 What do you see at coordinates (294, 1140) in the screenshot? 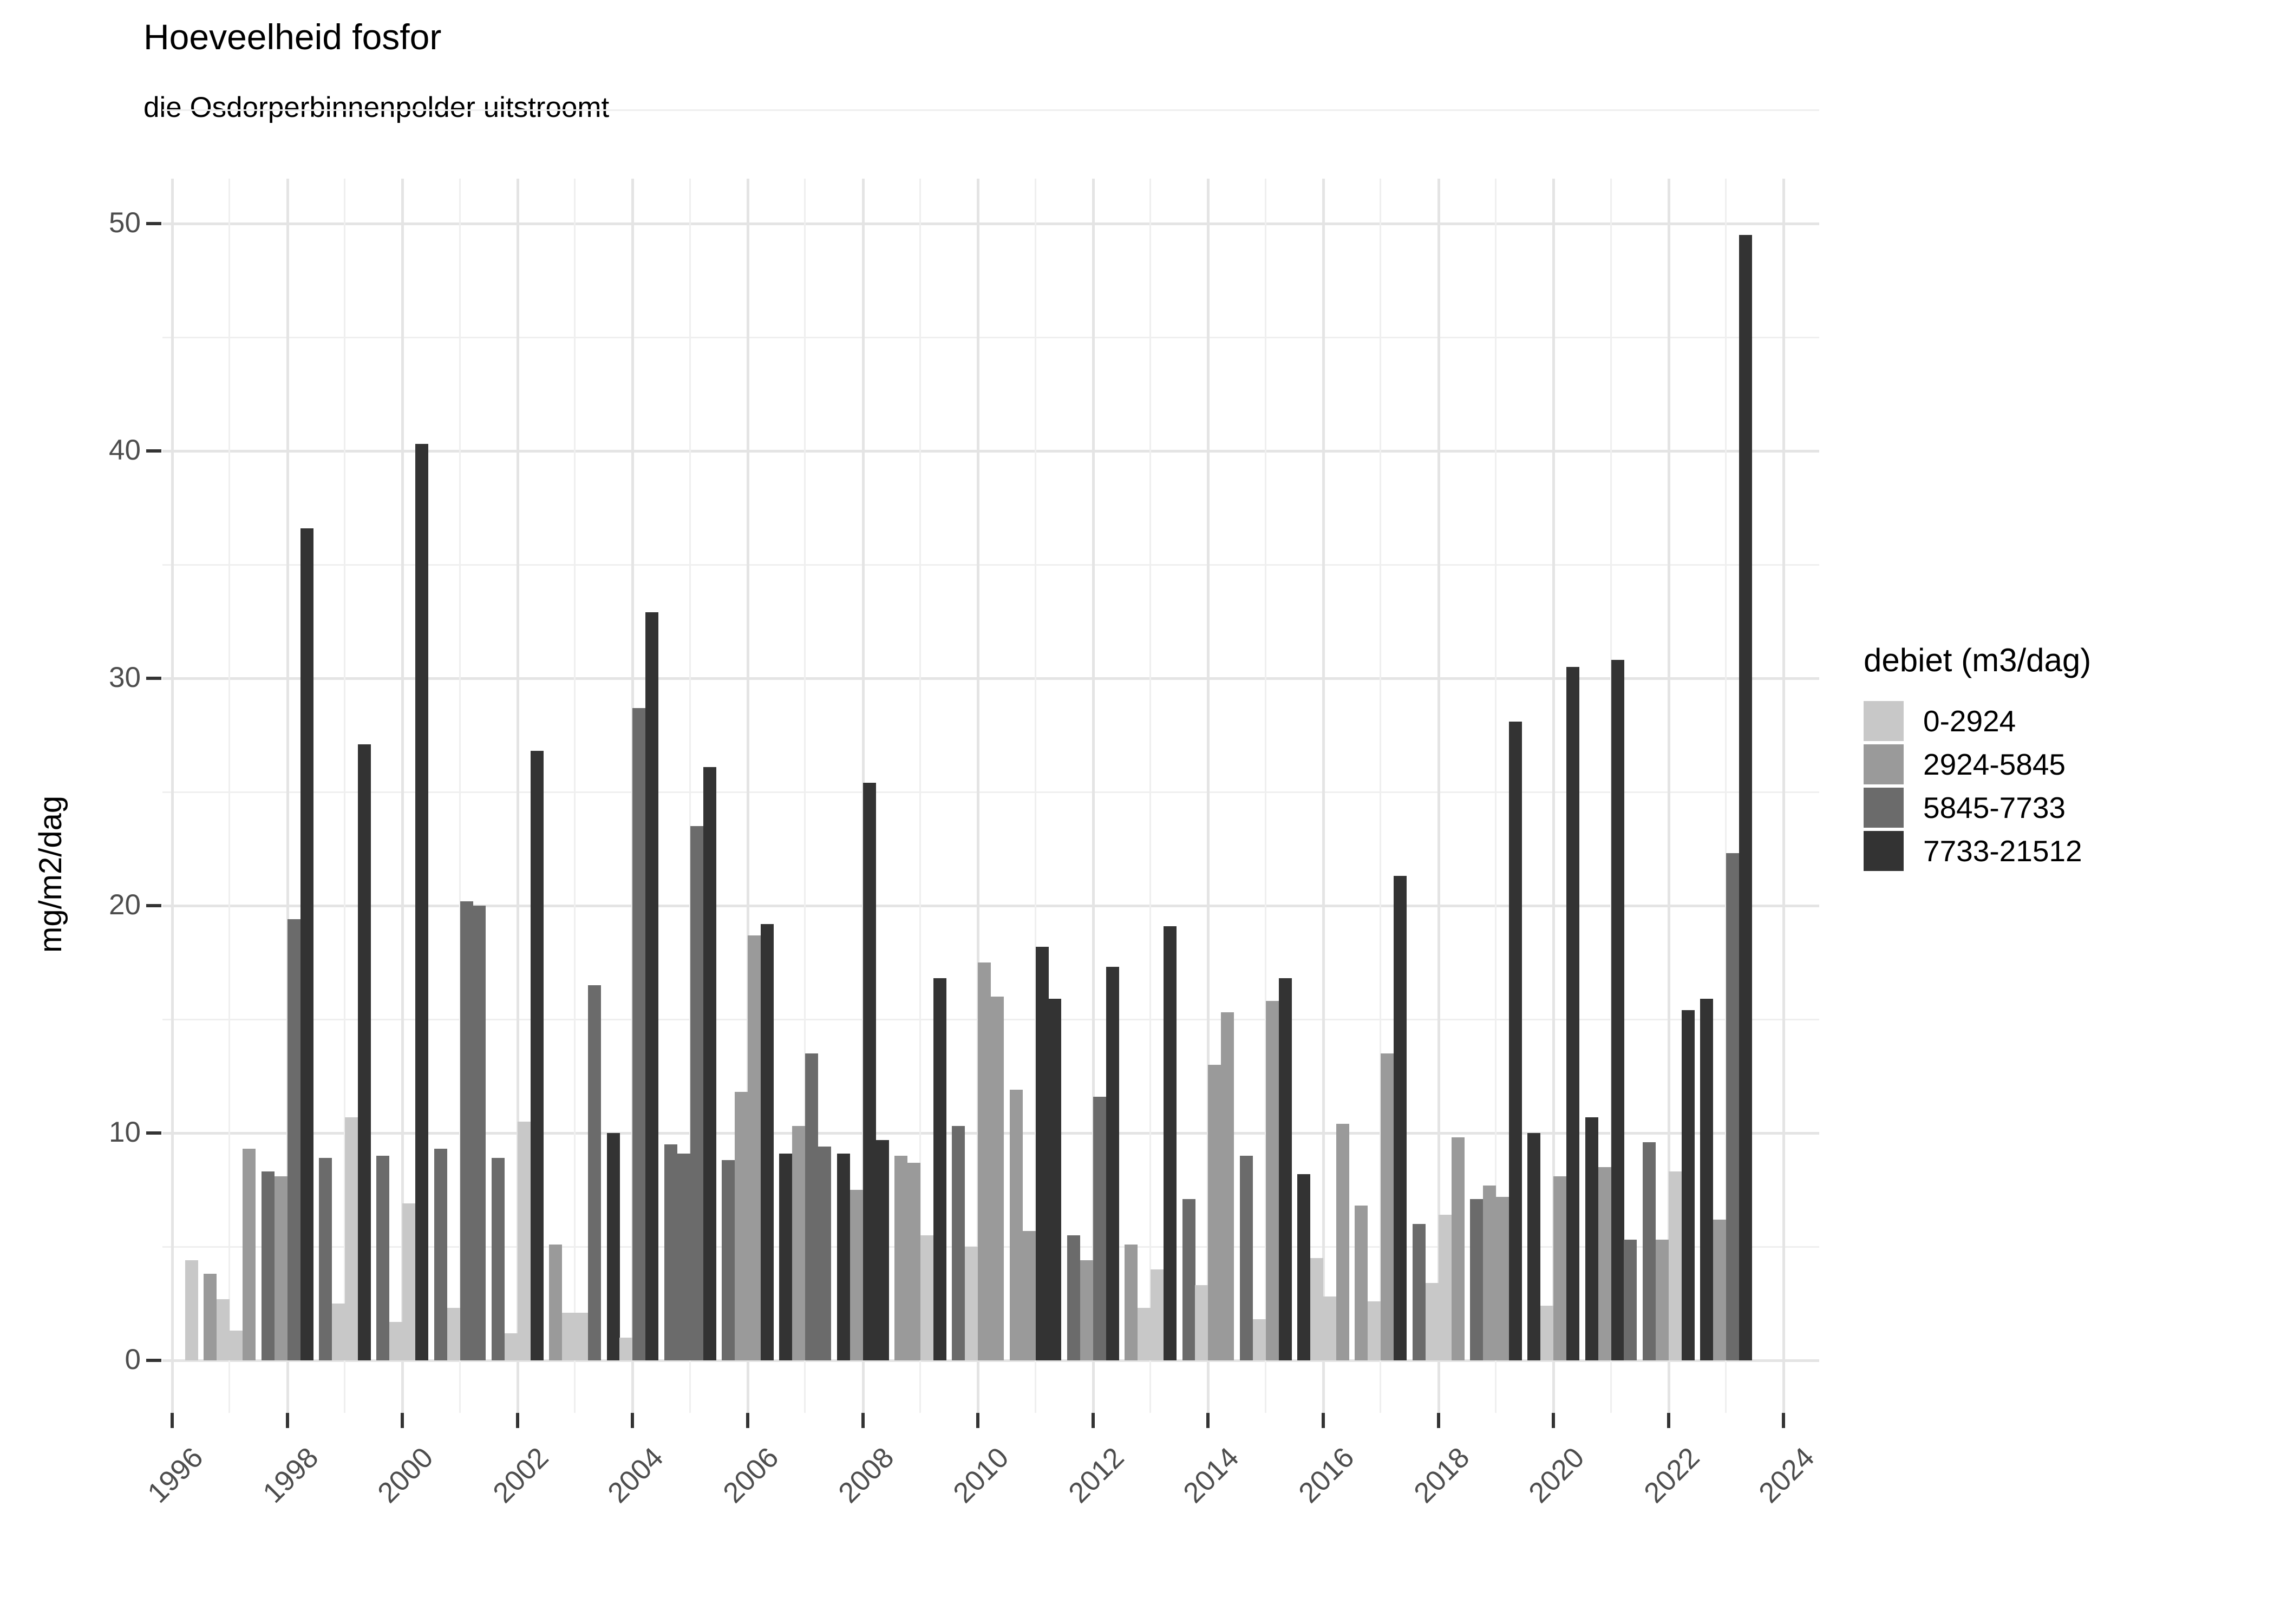
I see `bar-1998-slot3` at bounding box center [294, 1140].